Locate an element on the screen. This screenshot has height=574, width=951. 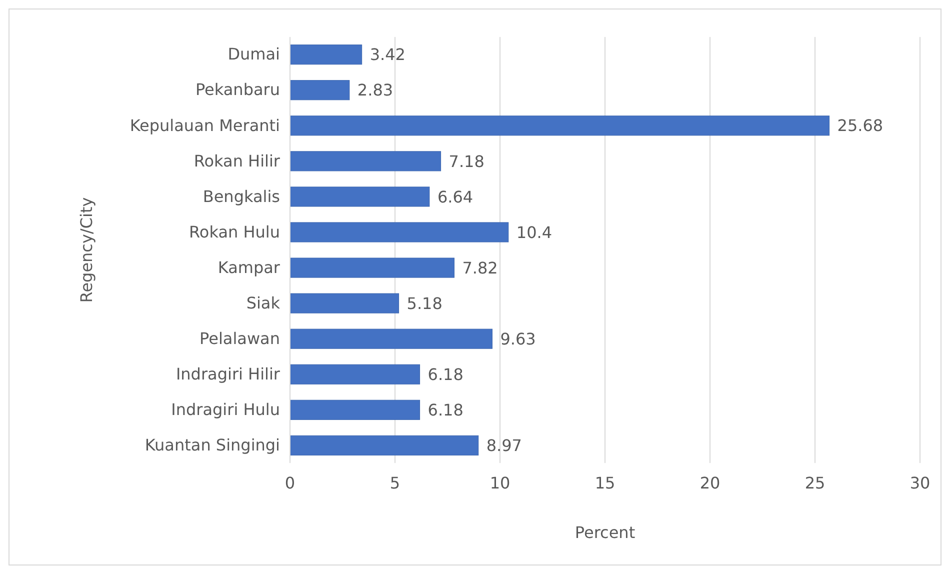
data-label: 6.64 is located at coordinates (455, 196).